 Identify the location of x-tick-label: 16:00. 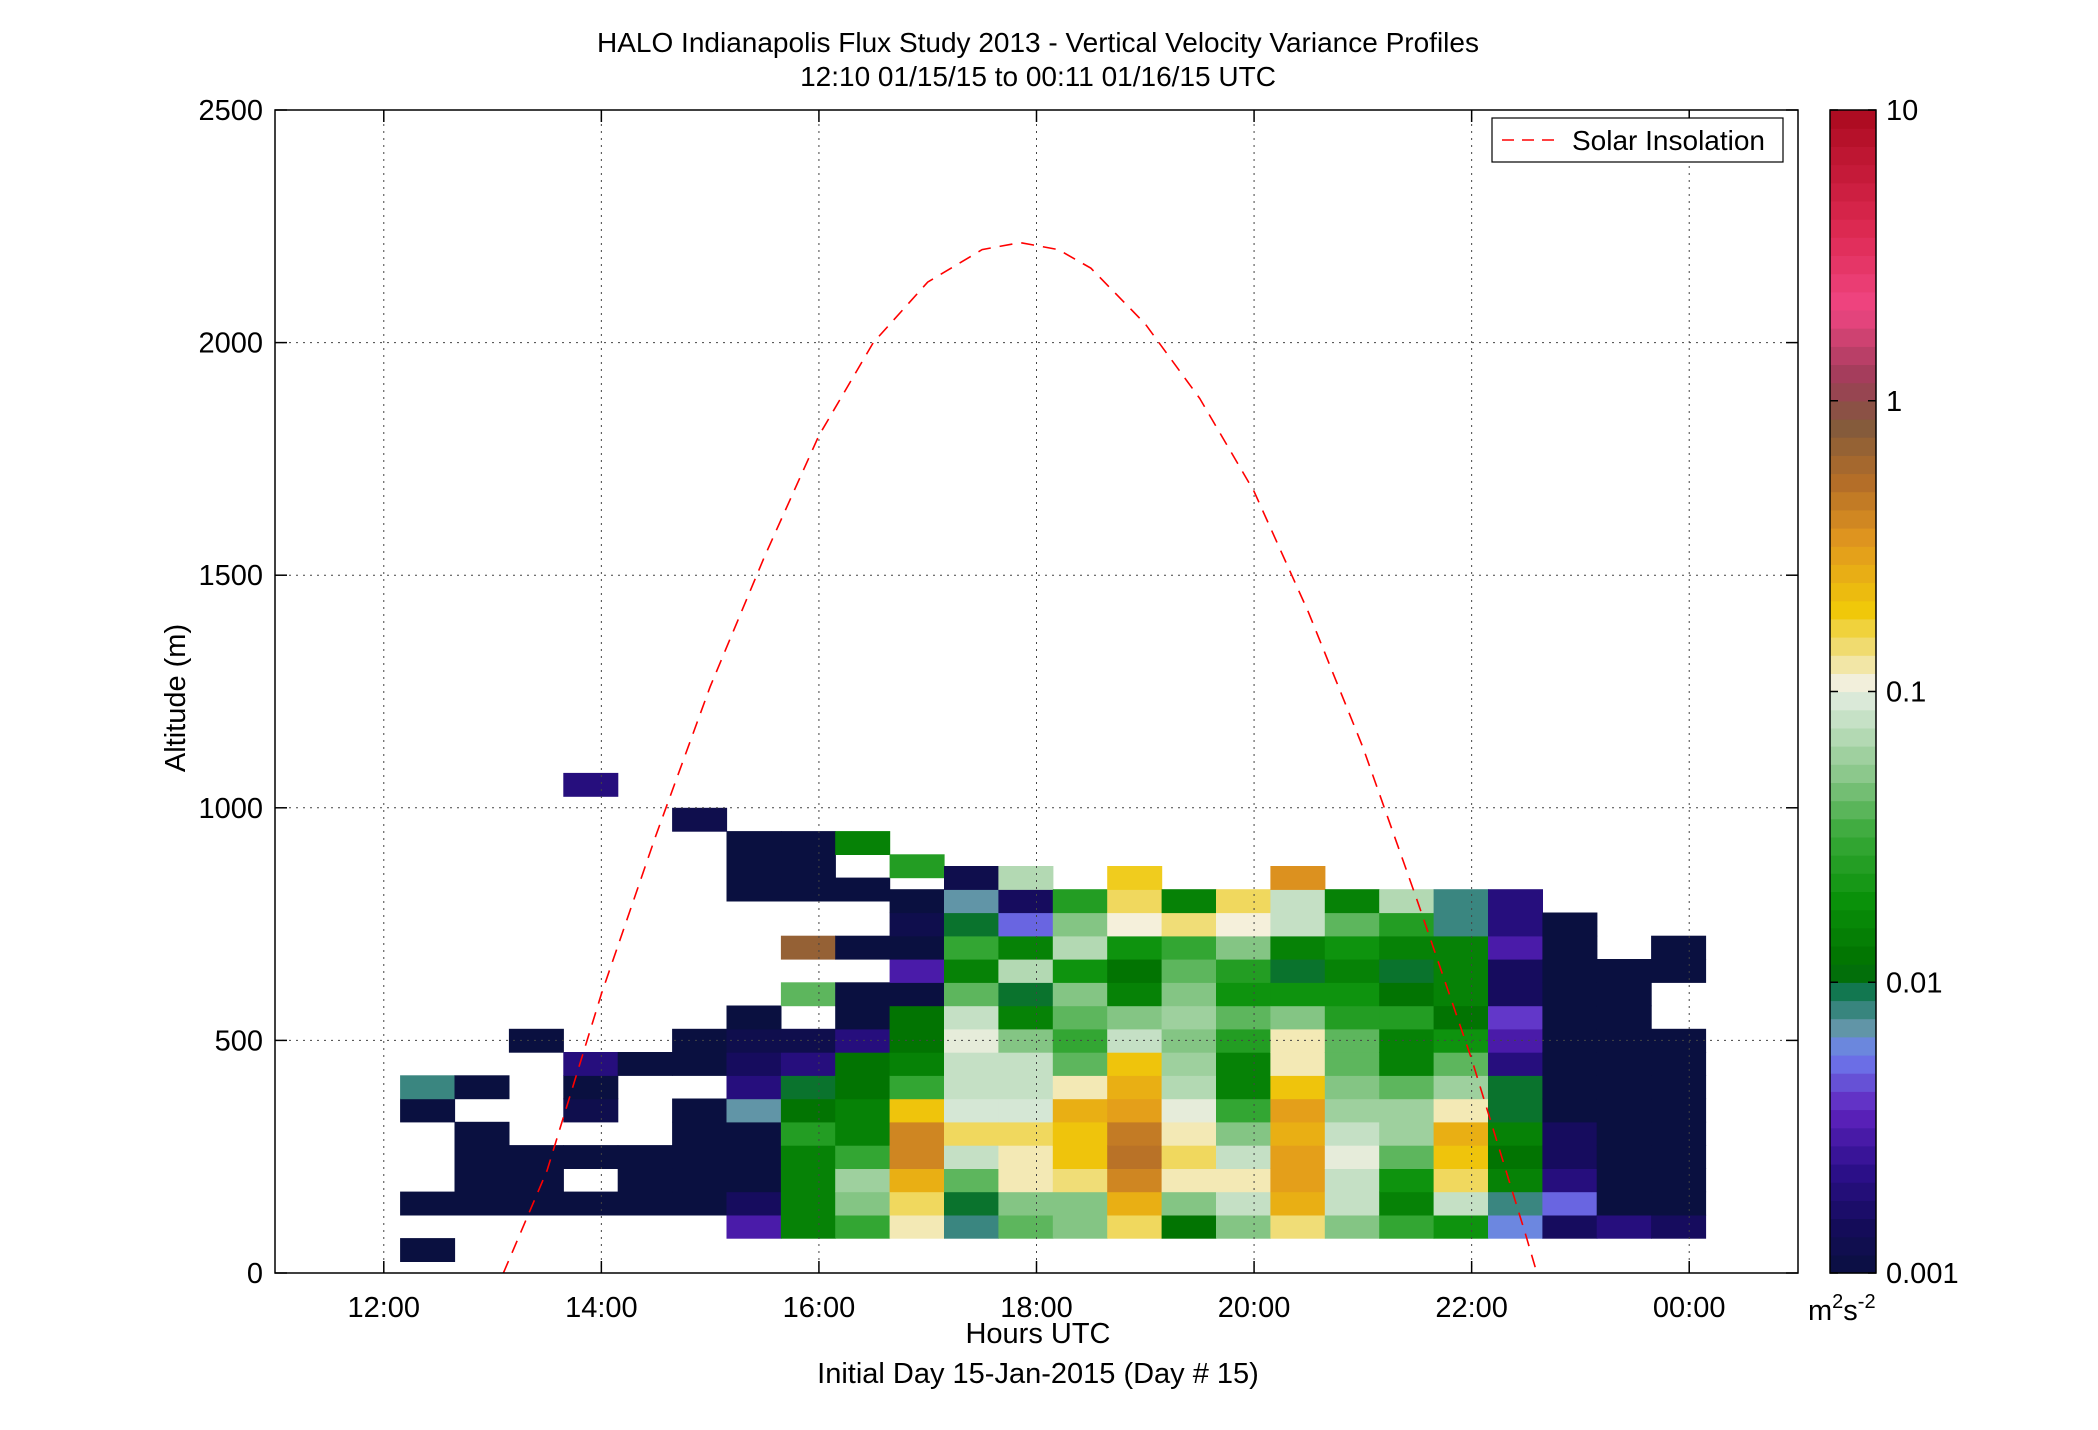
(819, 1308).